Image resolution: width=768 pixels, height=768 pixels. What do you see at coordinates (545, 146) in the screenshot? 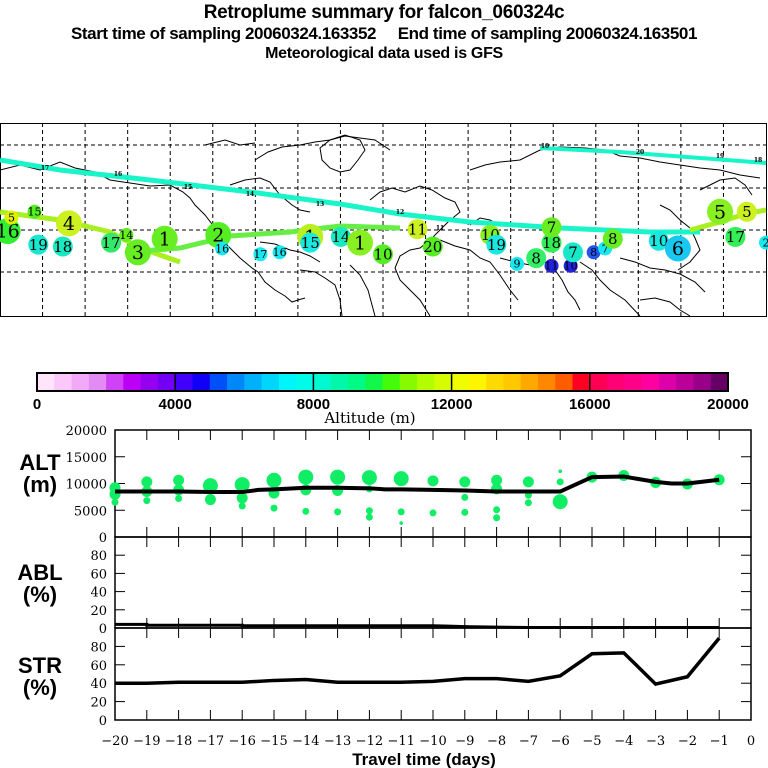
I see `upper-trajectory-label: 10` at bounding box center [545, 146].